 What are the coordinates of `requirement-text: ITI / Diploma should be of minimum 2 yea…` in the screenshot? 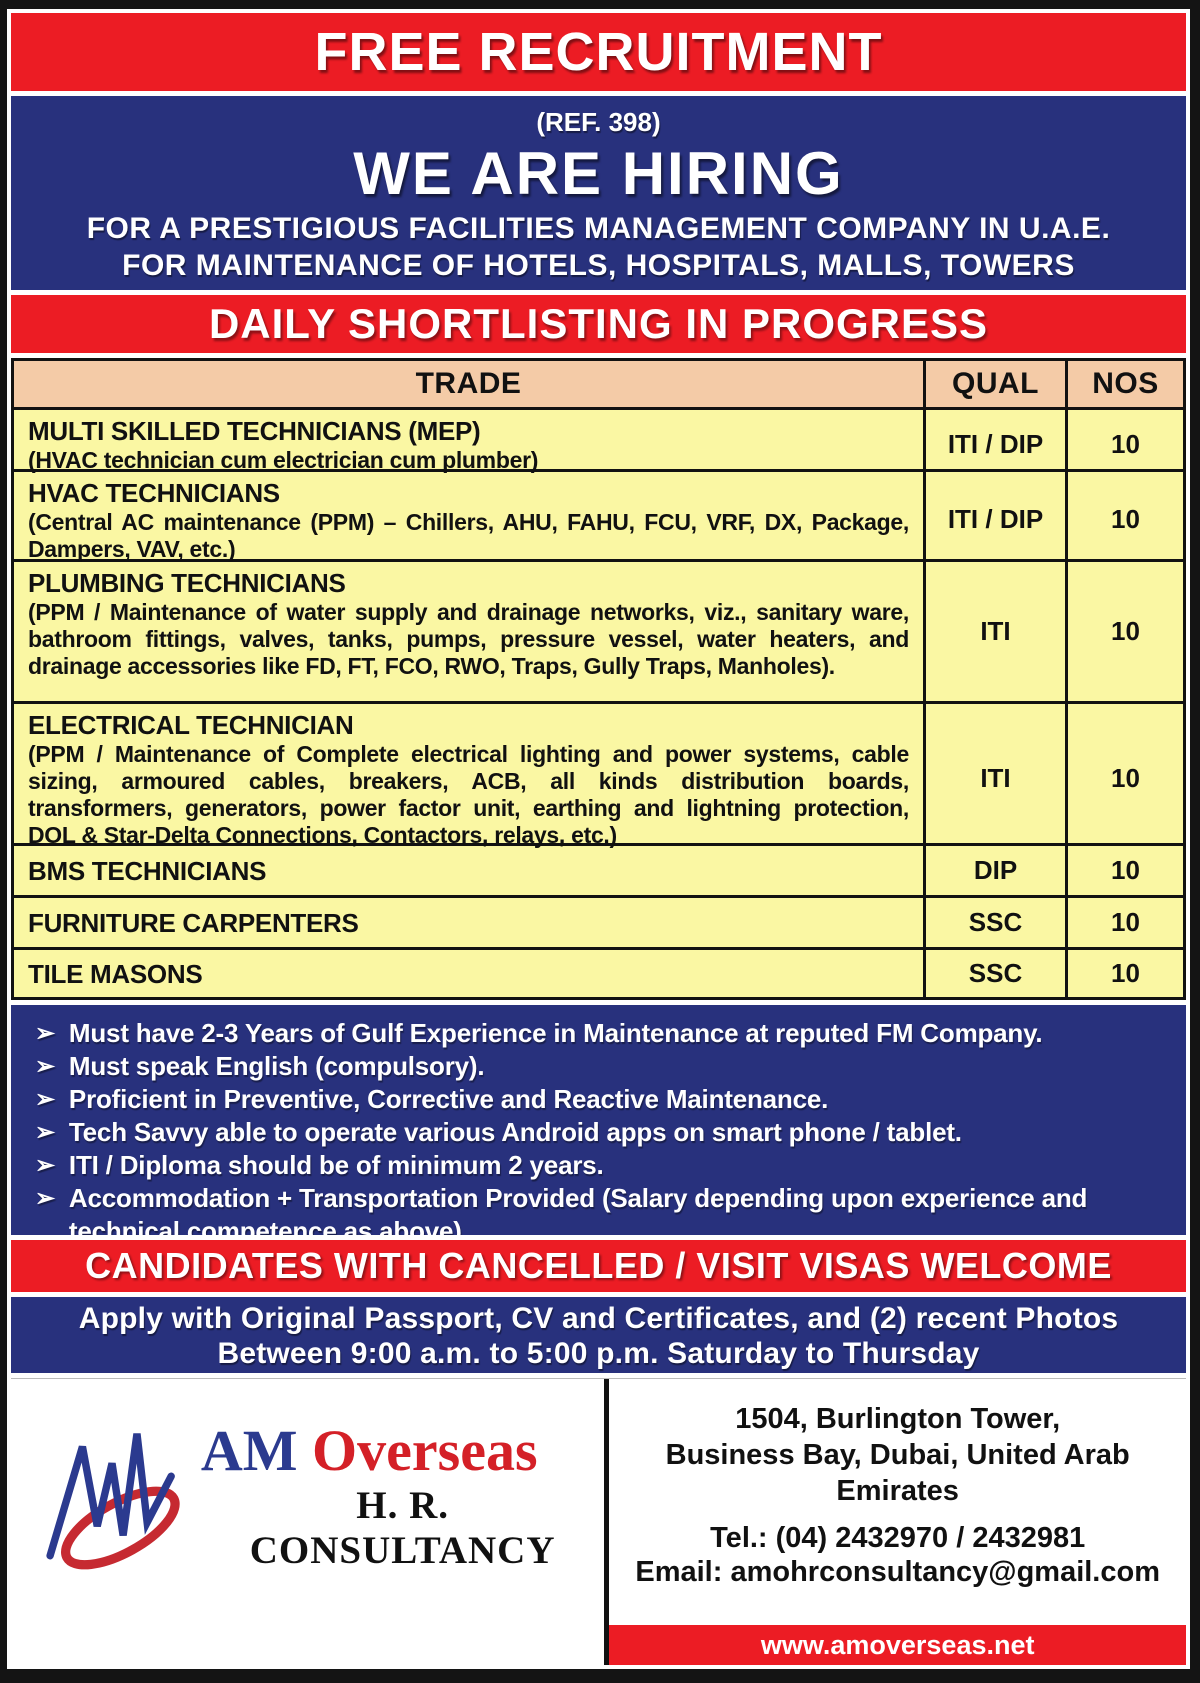 It's located at (336, 1165).